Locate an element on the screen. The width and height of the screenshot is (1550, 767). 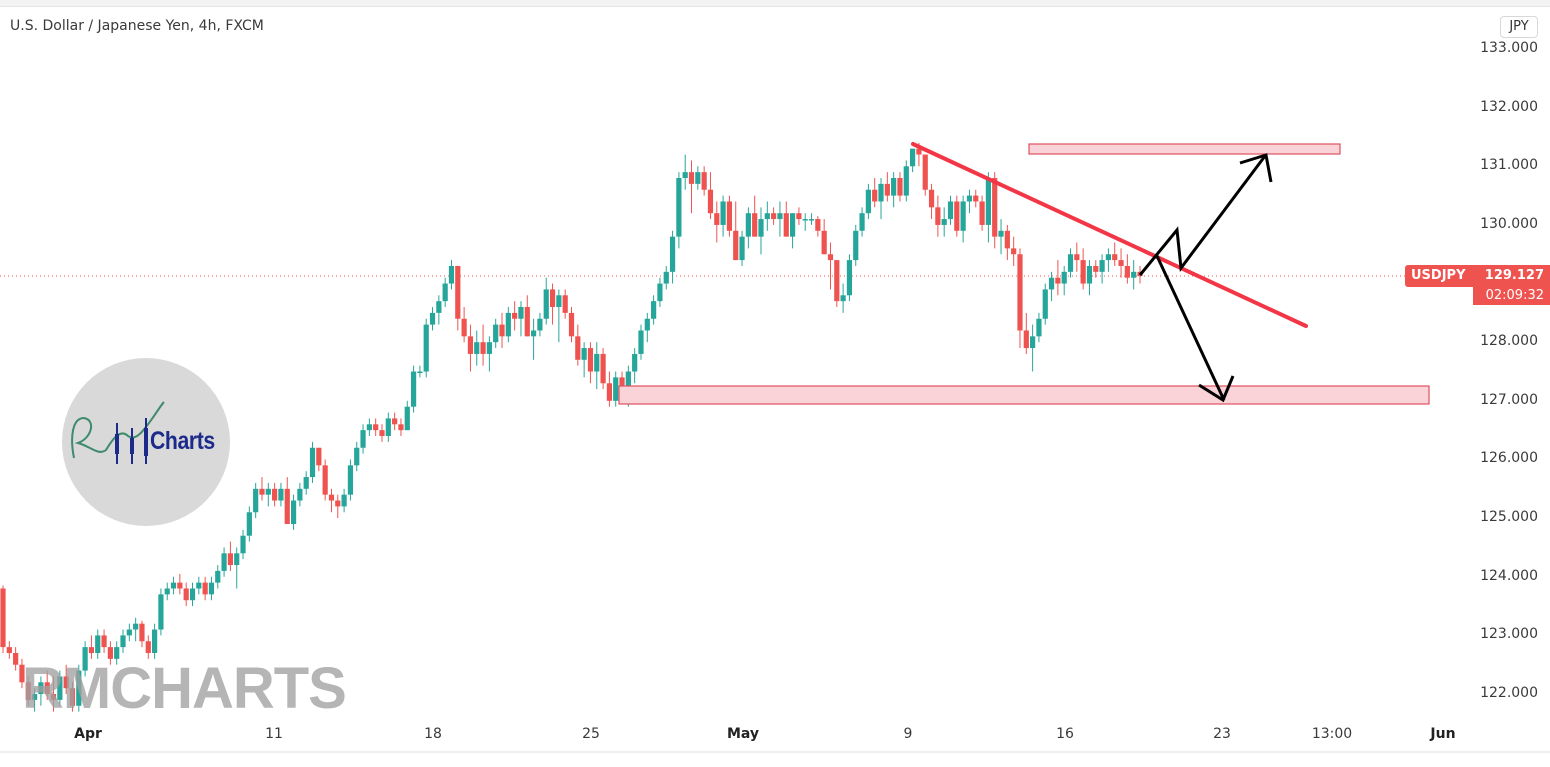
price-tick: 124.000 is located at coordinates (1509, 575).